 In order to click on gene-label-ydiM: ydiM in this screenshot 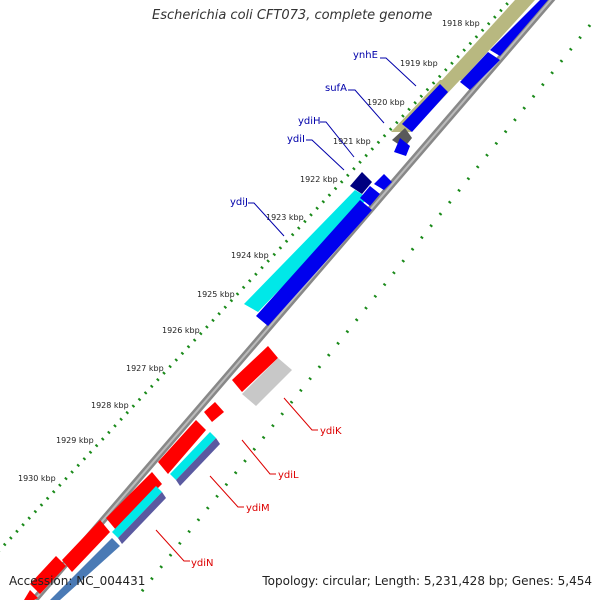, I will do `click(258, 508)`.